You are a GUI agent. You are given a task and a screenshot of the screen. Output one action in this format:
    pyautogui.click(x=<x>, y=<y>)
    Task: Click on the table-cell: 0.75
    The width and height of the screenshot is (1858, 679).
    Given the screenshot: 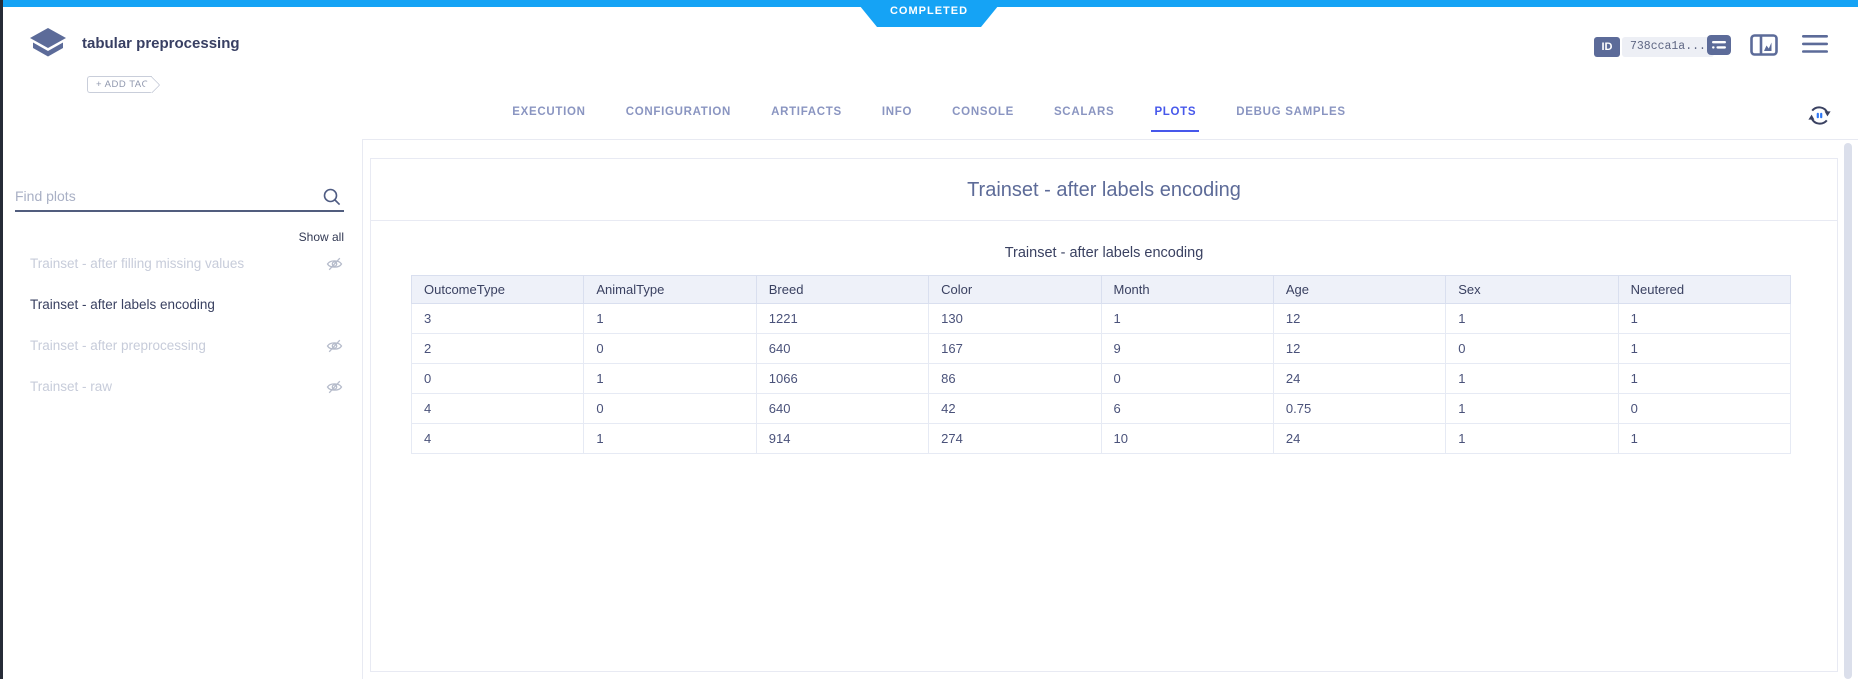 What is the action you would take?
    pyautogui.click(x=1359, y=408)
    